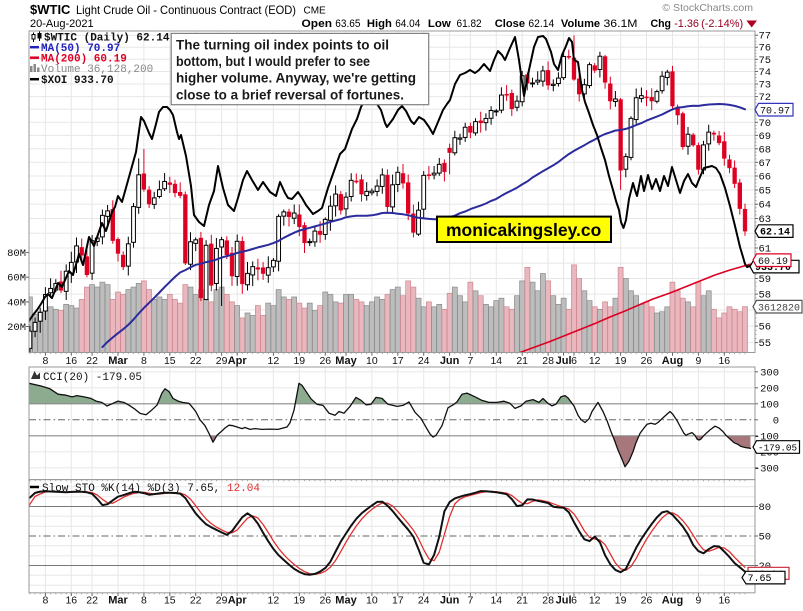 Image resolution: width=803 pixels, height=611 pixels. Describe the element at coordinates (273, 61) in the screenshot. I see `svg-text:bottom, but I would prefer to: bottom, but I would prefer to see` at that location.